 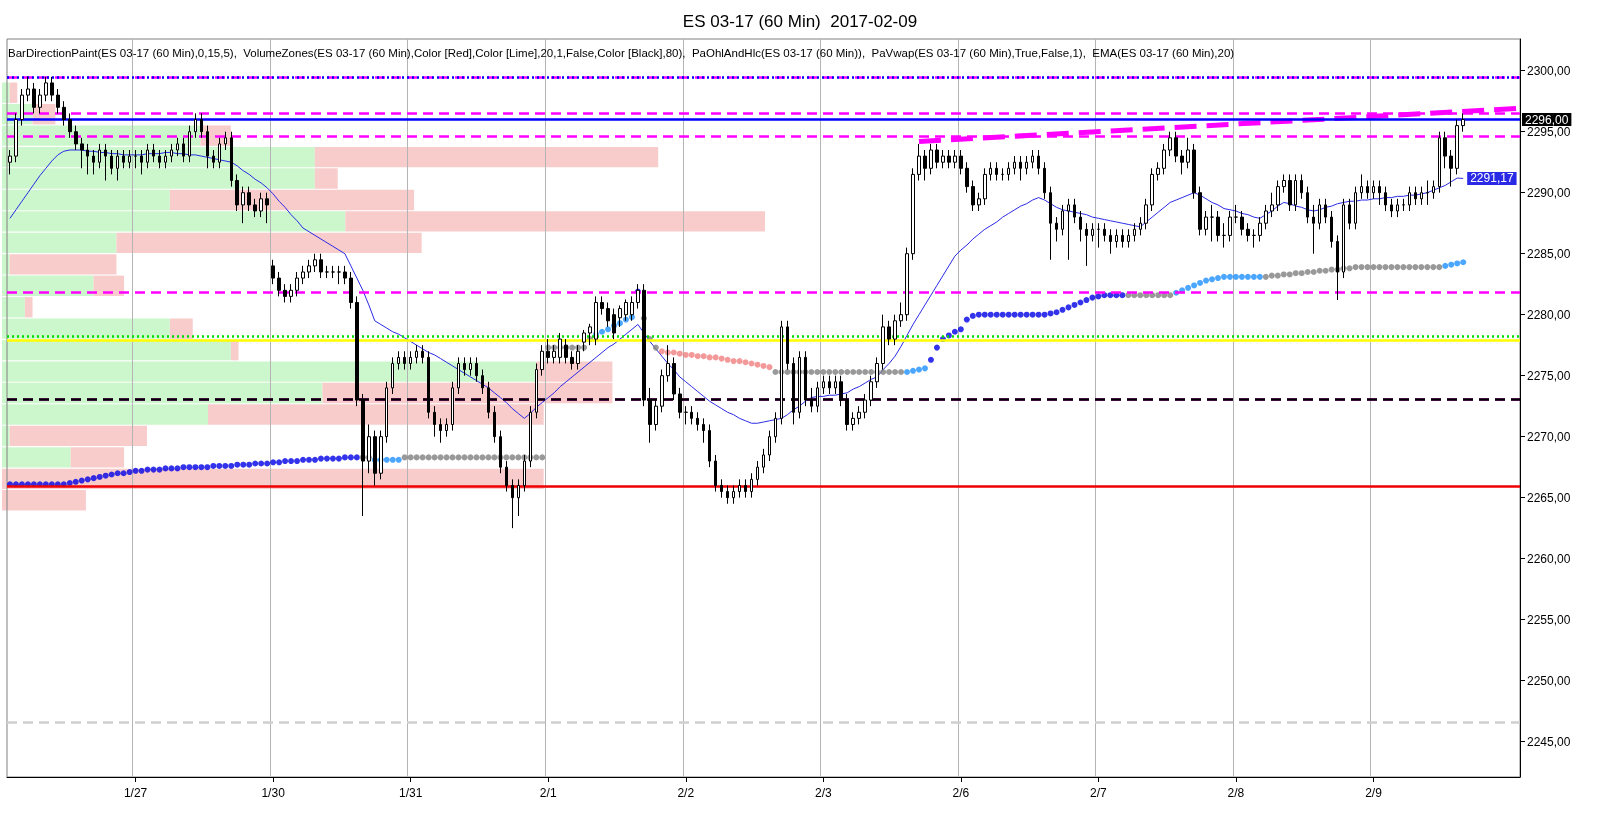 I want to click on y-tick-label: 2275,00, so click(x=1549, y=375).